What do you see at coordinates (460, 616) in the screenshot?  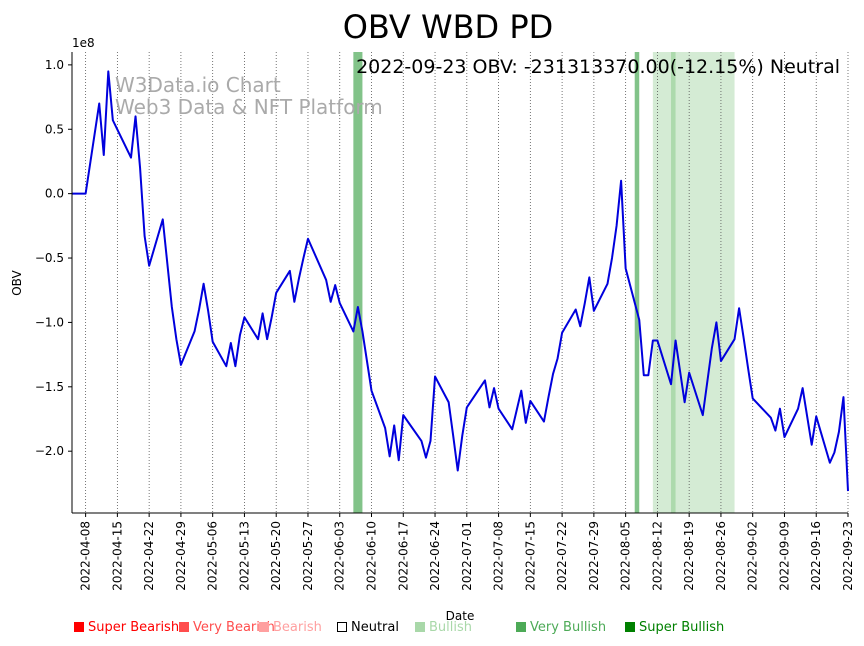 I see `x-axis-label: Date` at bounding box center [460, 616].